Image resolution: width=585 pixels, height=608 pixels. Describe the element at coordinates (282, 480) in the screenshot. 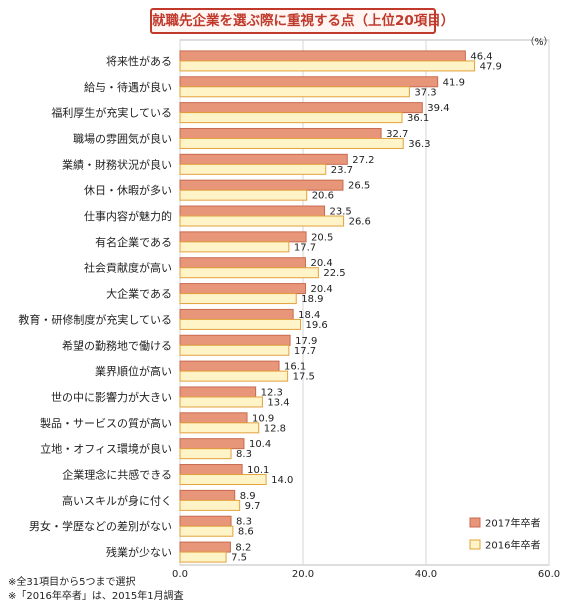

I see `data-label: 14.0` at that location.